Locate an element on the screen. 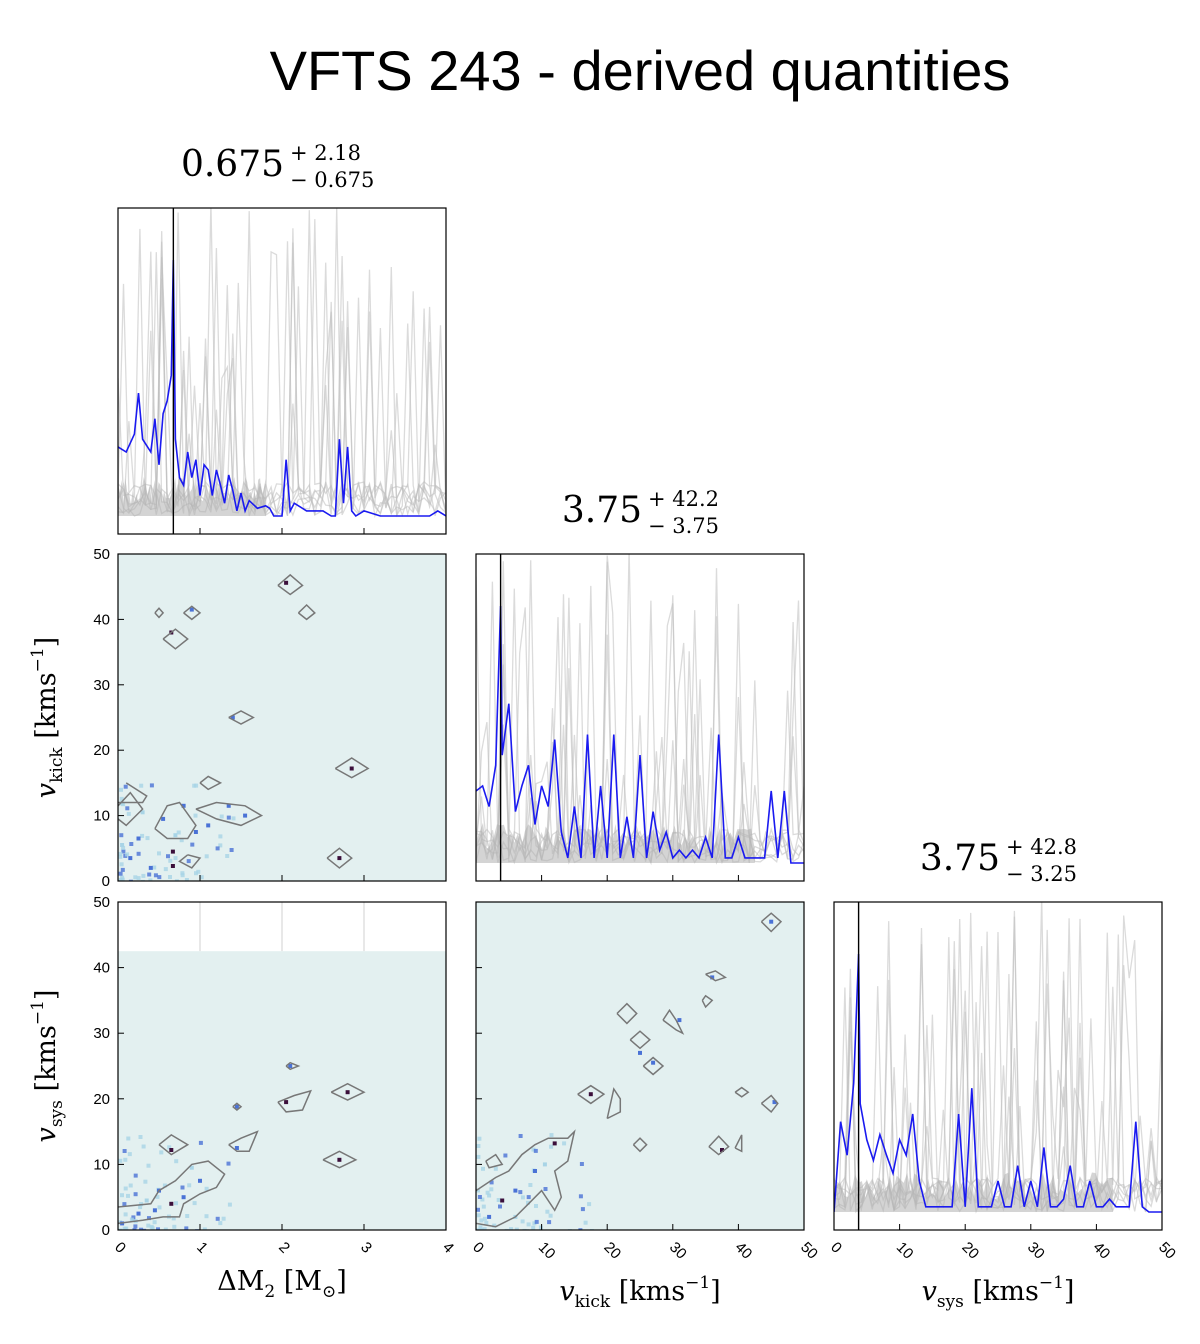 The height and width of the screenshot is (1344, 1200). trace-band is located at coordinates (615, 842).